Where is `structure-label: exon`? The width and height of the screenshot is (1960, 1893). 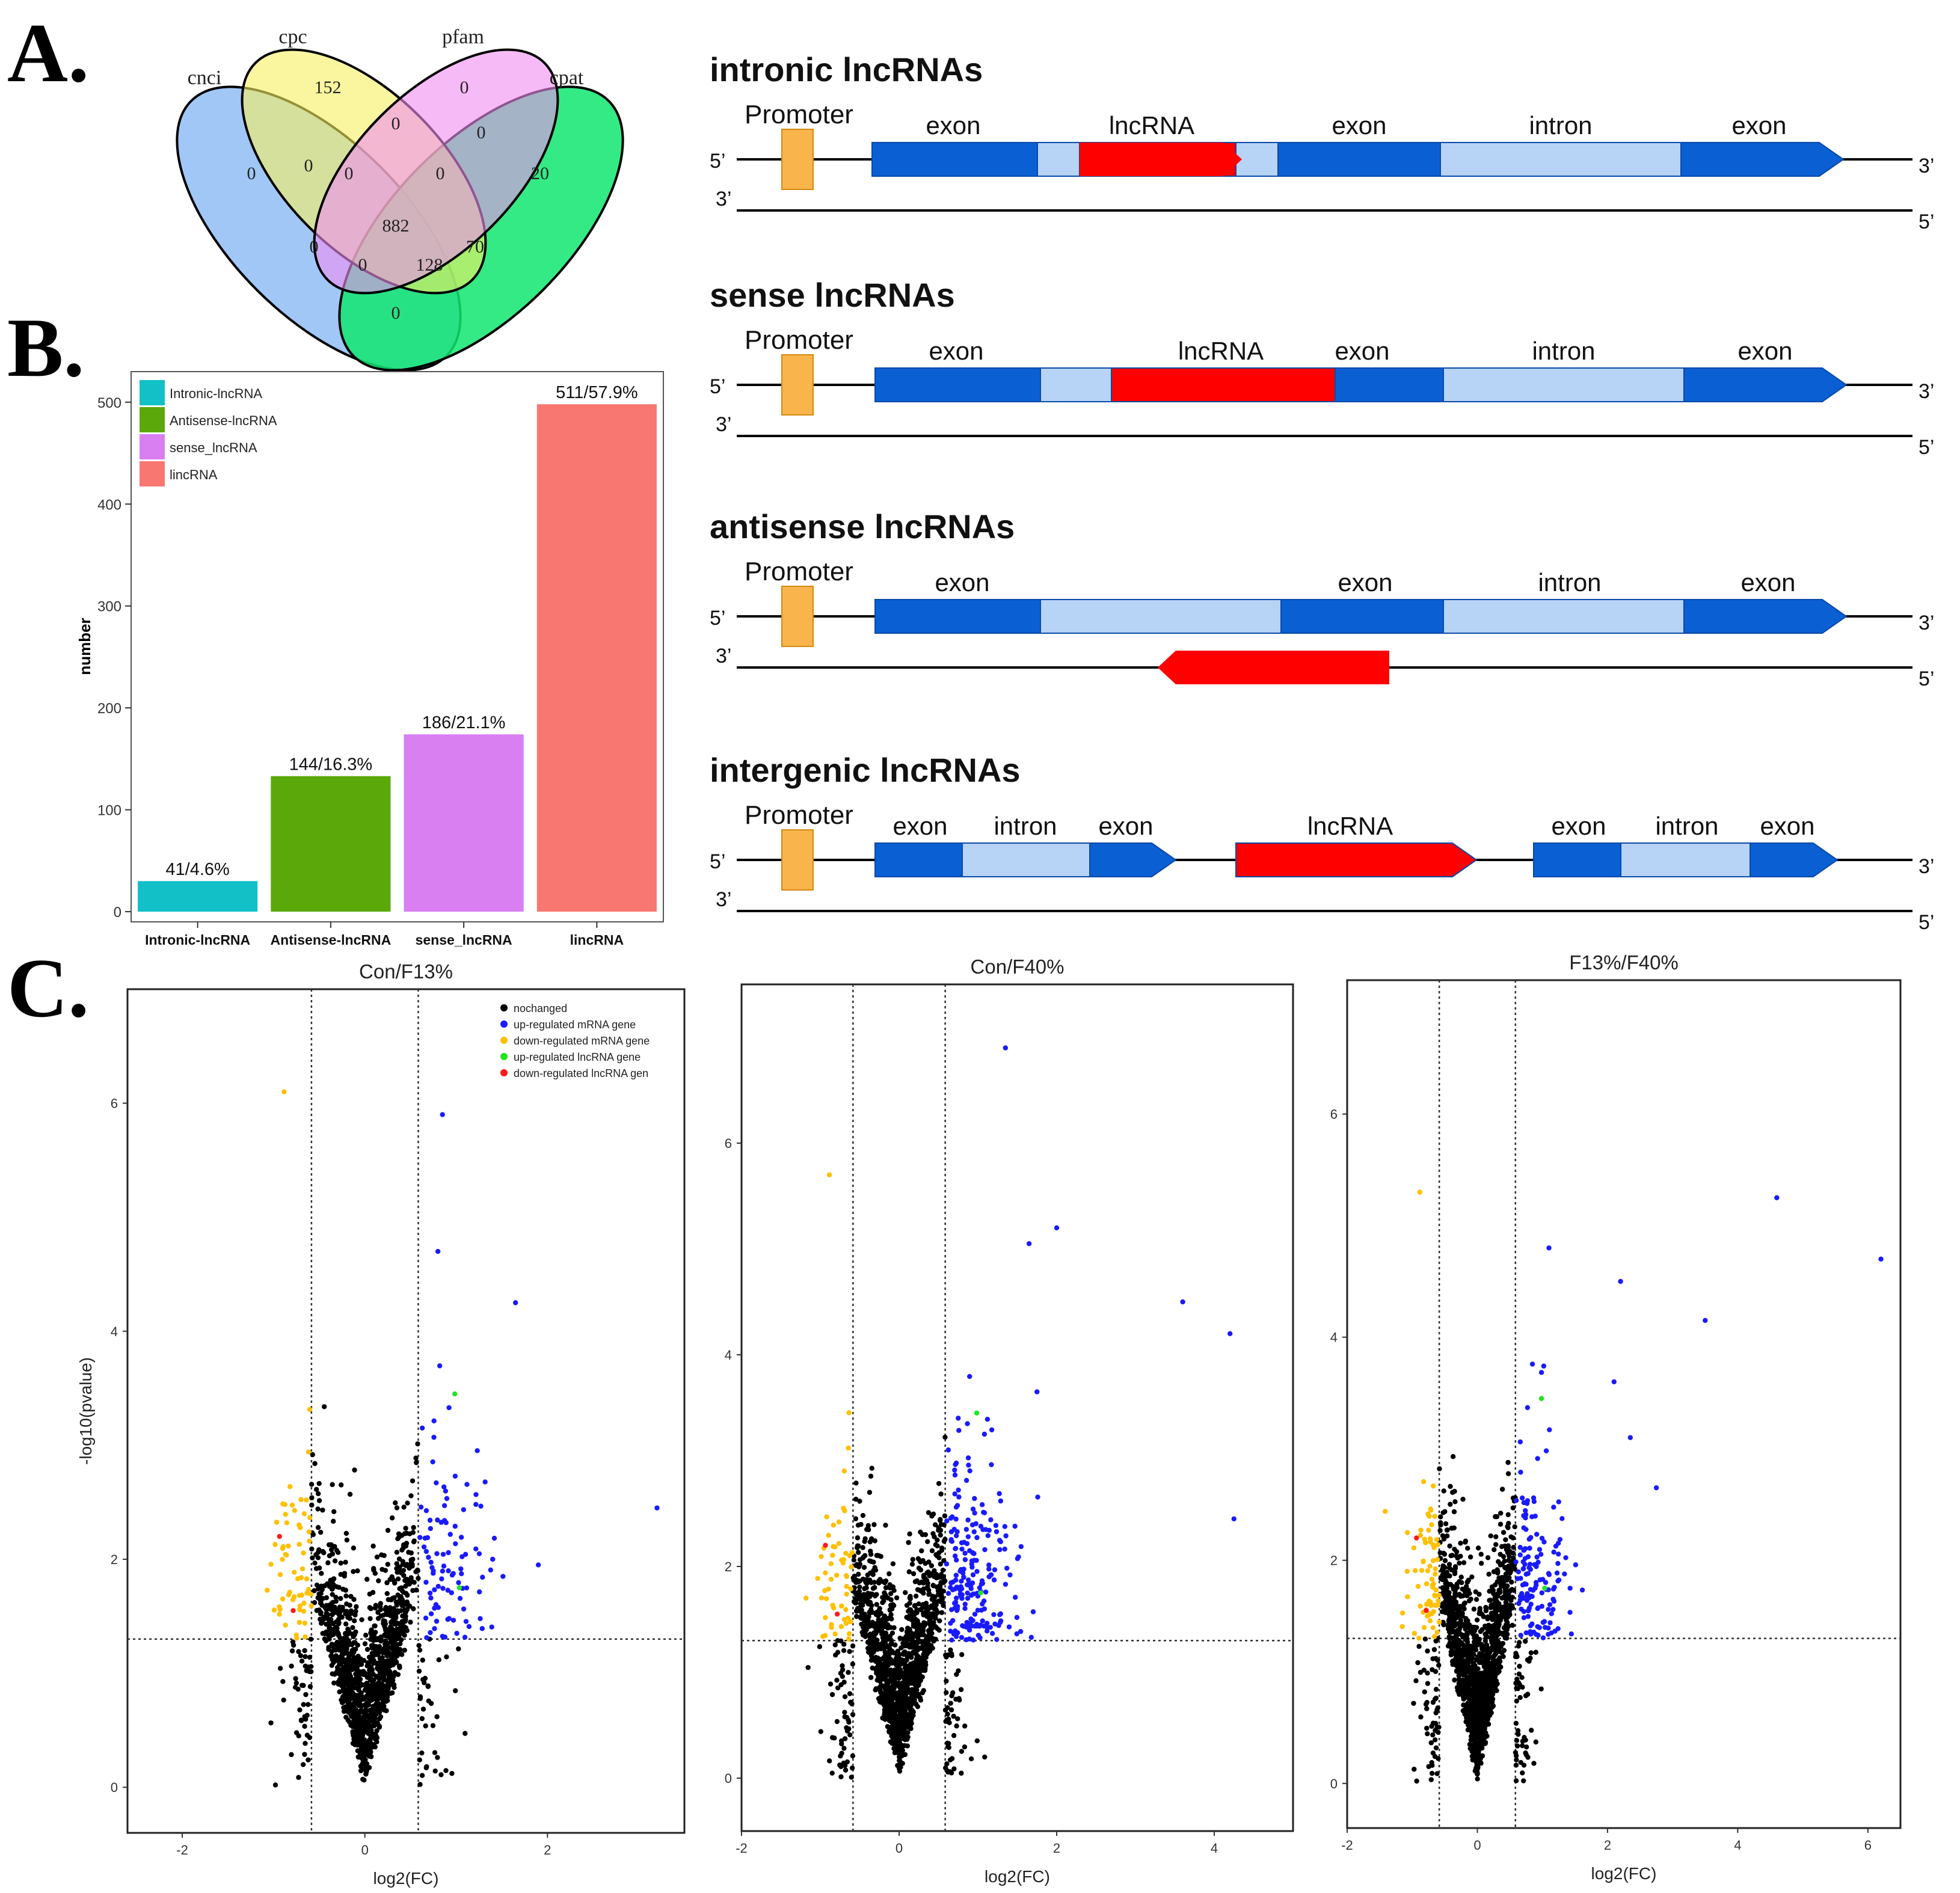
structure-label: exon is located at coordinates (956, 351).